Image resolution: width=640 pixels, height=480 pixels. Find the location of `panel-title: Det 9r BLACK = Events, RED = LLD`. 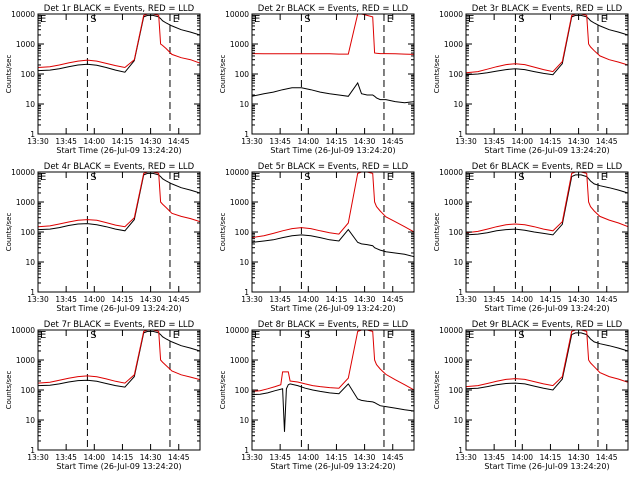

panel-title: Det 9r BLACK = Events, RED = LLD is located at coordinates (547, 325).